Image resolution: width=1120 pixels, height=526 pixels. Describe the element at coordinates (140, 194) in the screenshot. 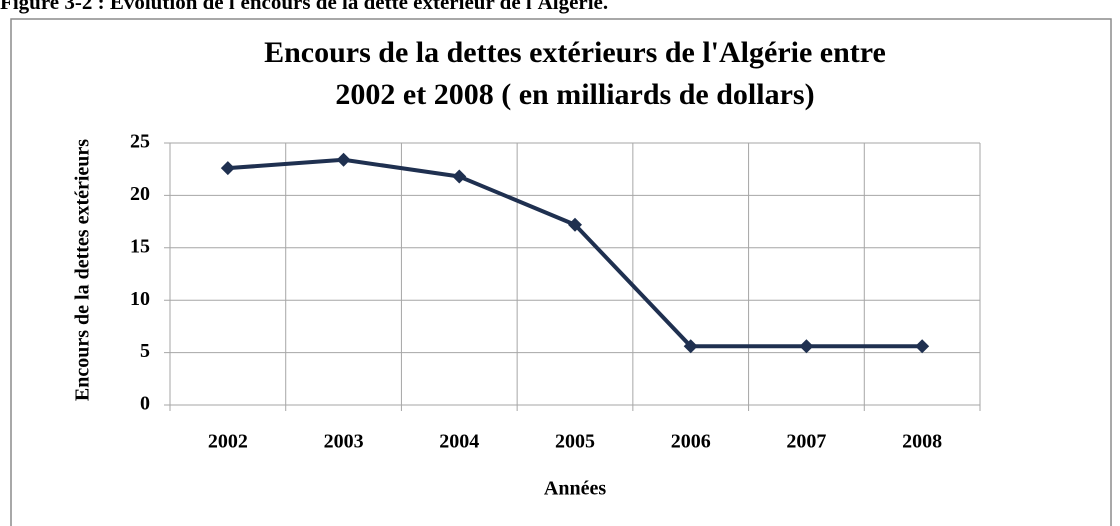

I see `y-tick-label: 20` at that location.